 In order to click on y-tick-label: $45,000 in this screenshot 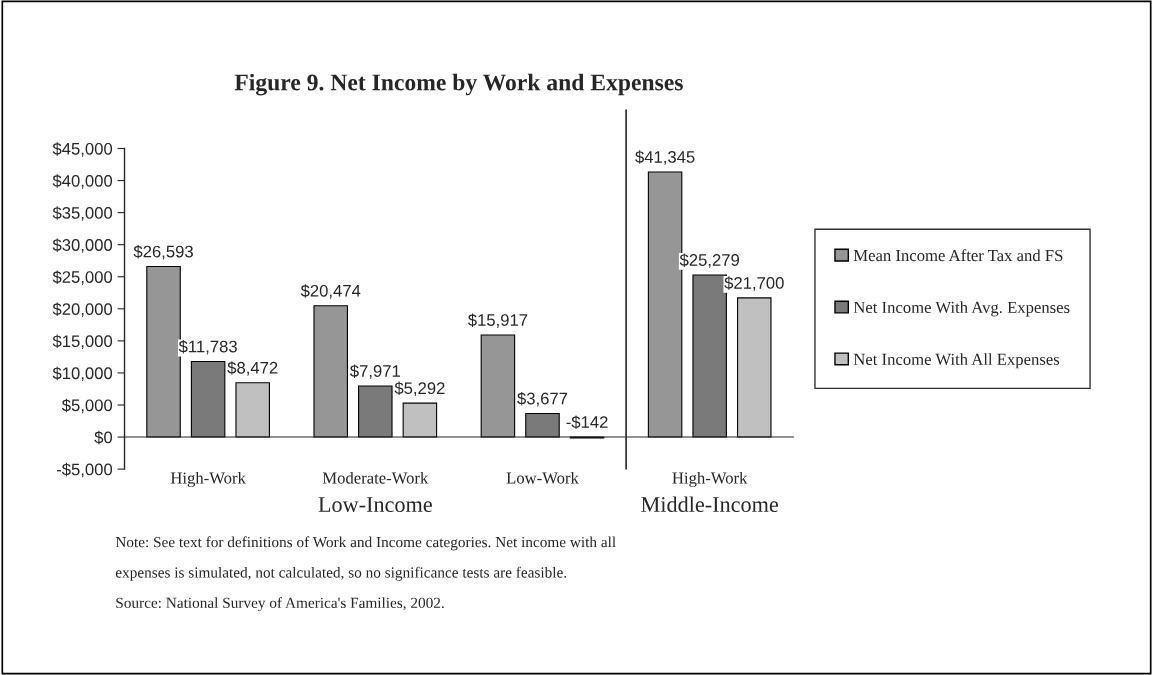, I will do `click(82, 149)`.